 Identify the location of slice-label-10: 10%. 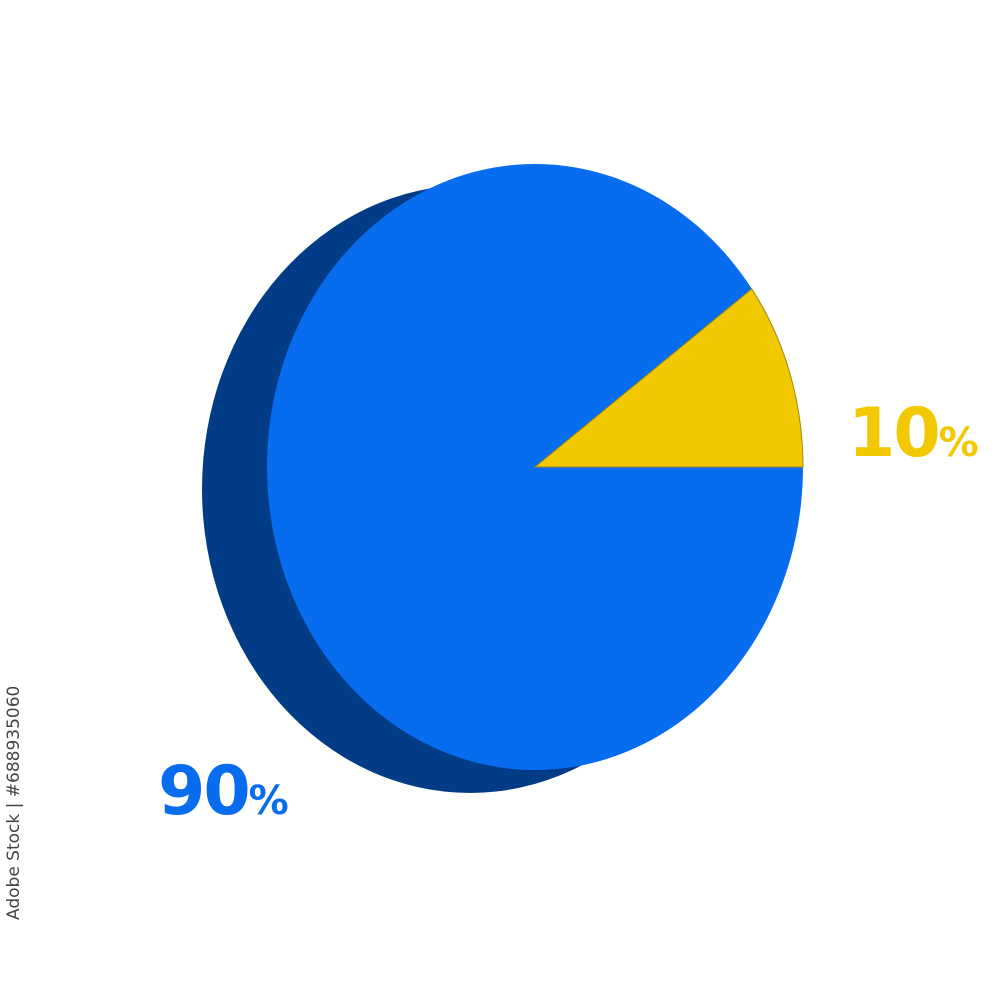
(913, 433).